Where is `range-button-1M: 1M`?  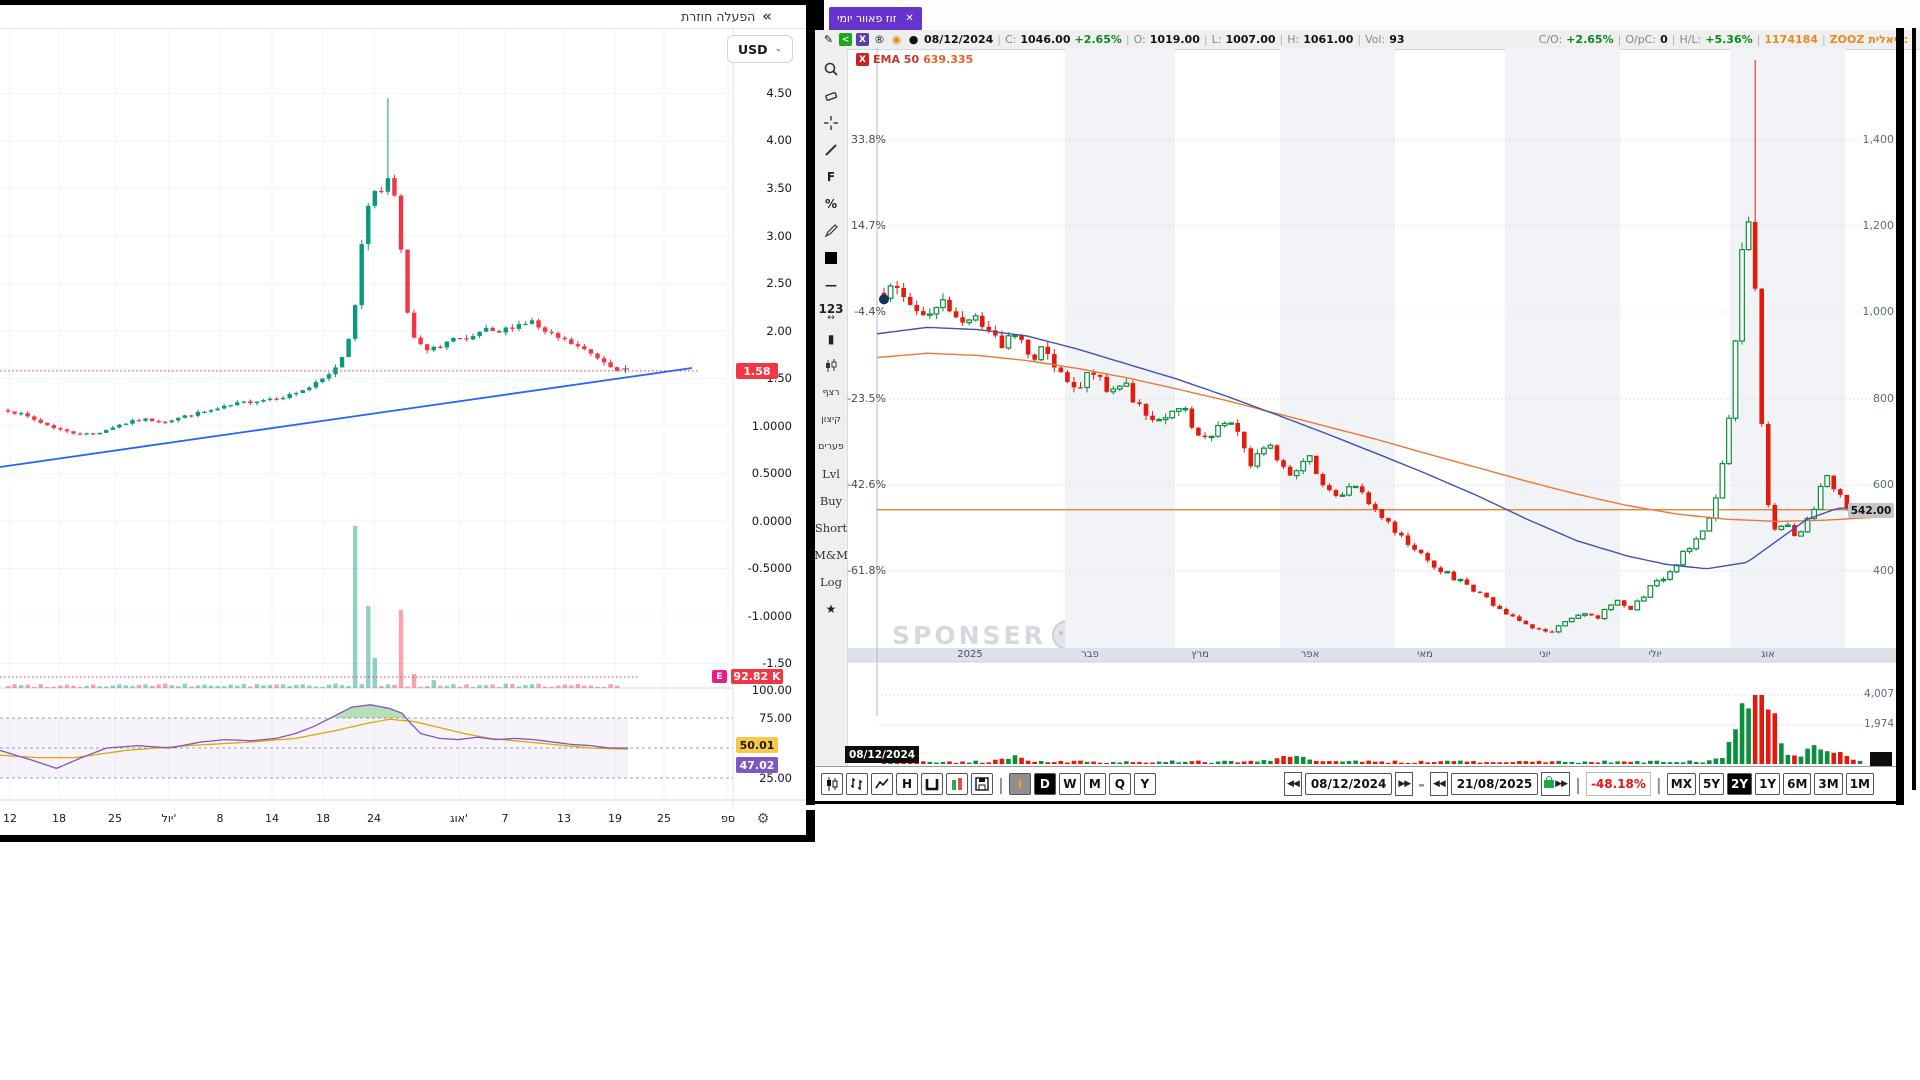
range-button-1M: 1M is located at coordinates (1859, 784).